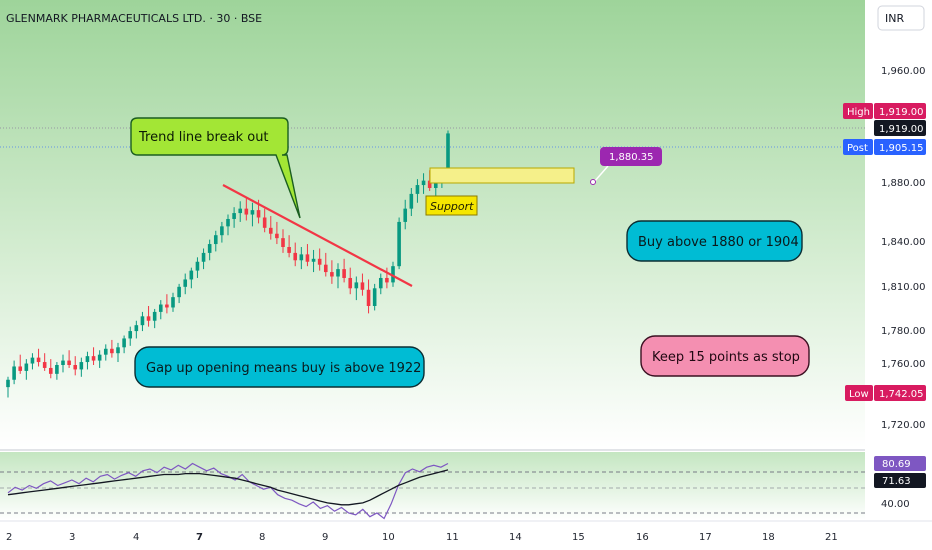  I want to click on price-callout: 1,880.35, so click(631, 156).